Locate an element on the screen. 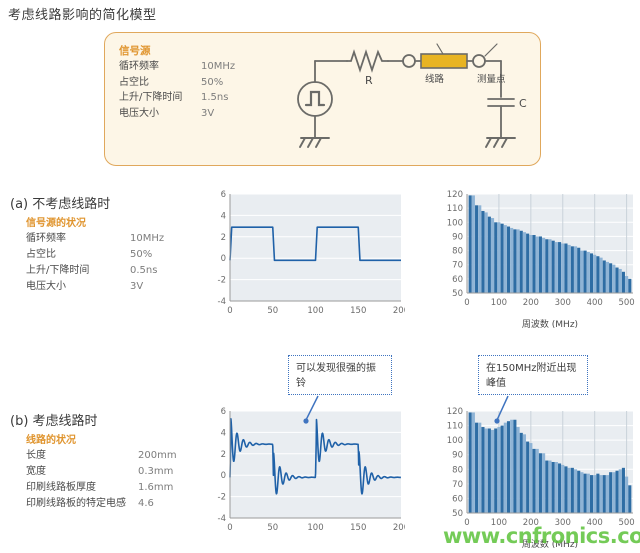 The height and width of the screenshot is (553, 640). panel-spec-list: 循环频率 10MHz 占空比 50% 上升/下降时间 1.5ns 电压大小 3V is located at coordinates (177, 90).